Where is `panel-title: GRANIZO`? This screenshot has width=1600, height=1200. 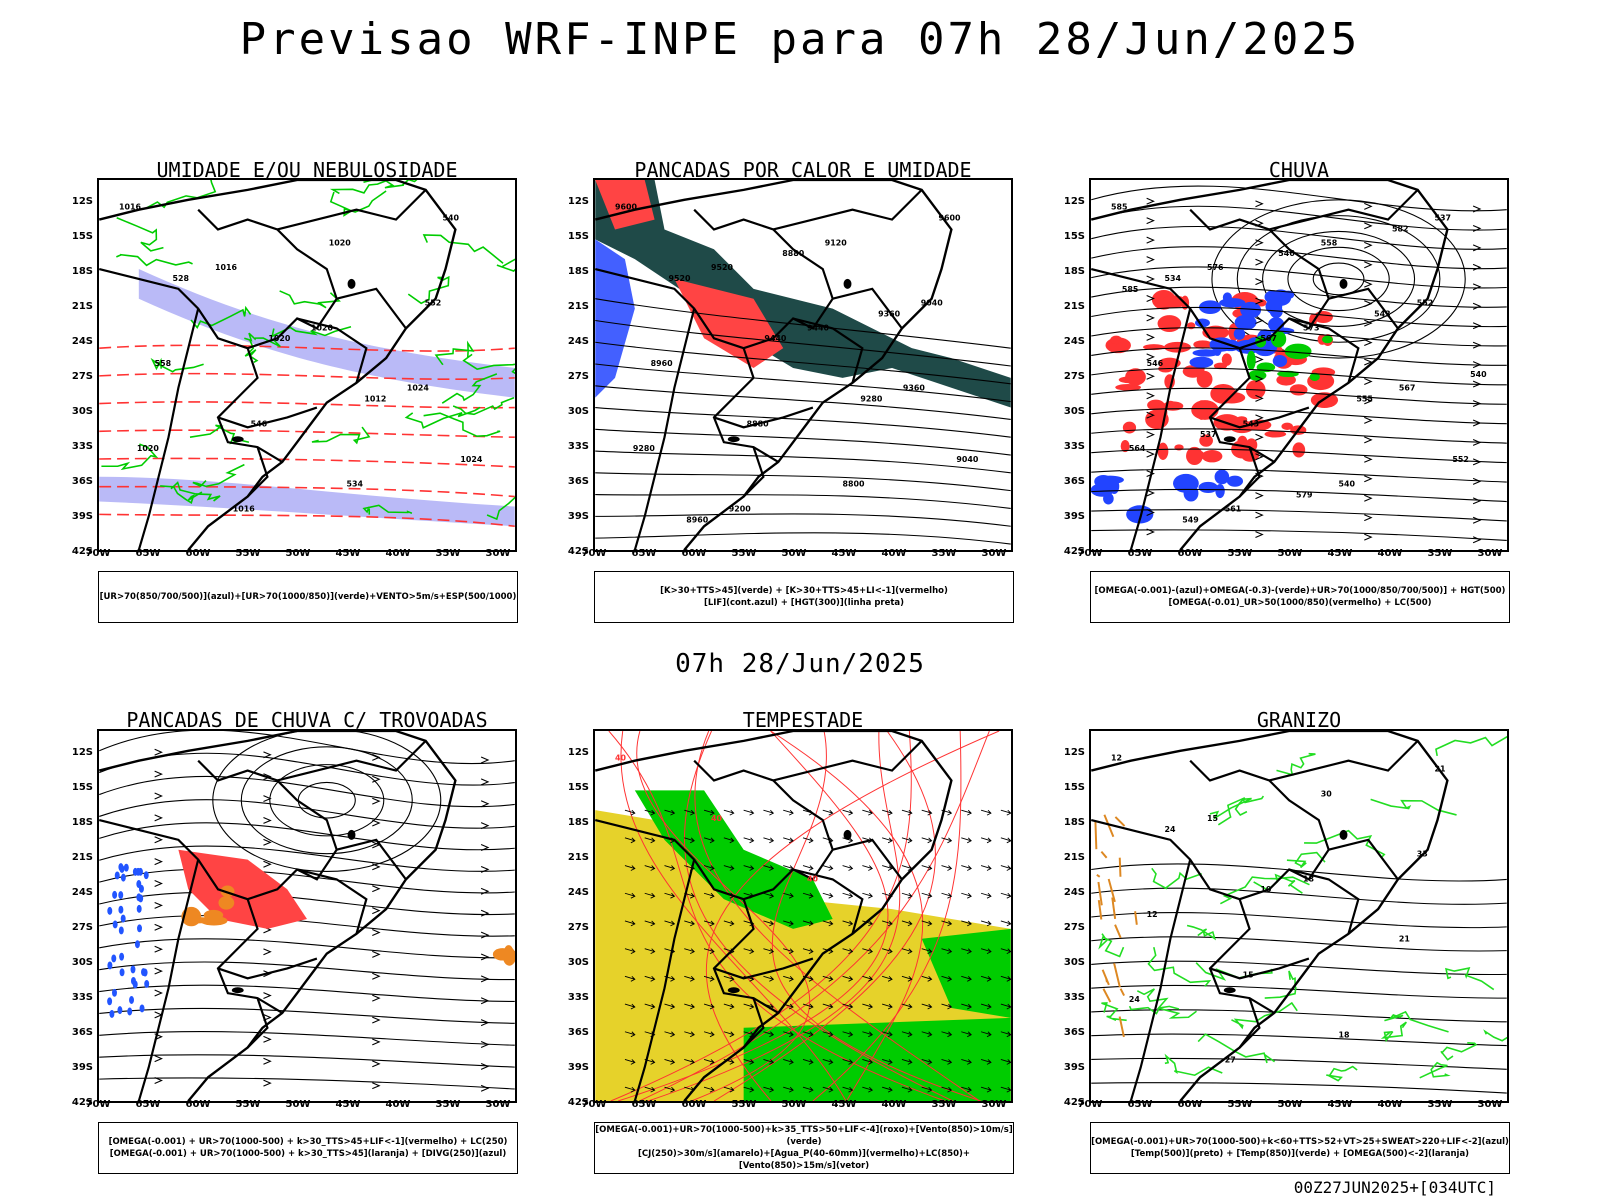 panel-title: GRANIZO is located at coordinates (1299, 720).